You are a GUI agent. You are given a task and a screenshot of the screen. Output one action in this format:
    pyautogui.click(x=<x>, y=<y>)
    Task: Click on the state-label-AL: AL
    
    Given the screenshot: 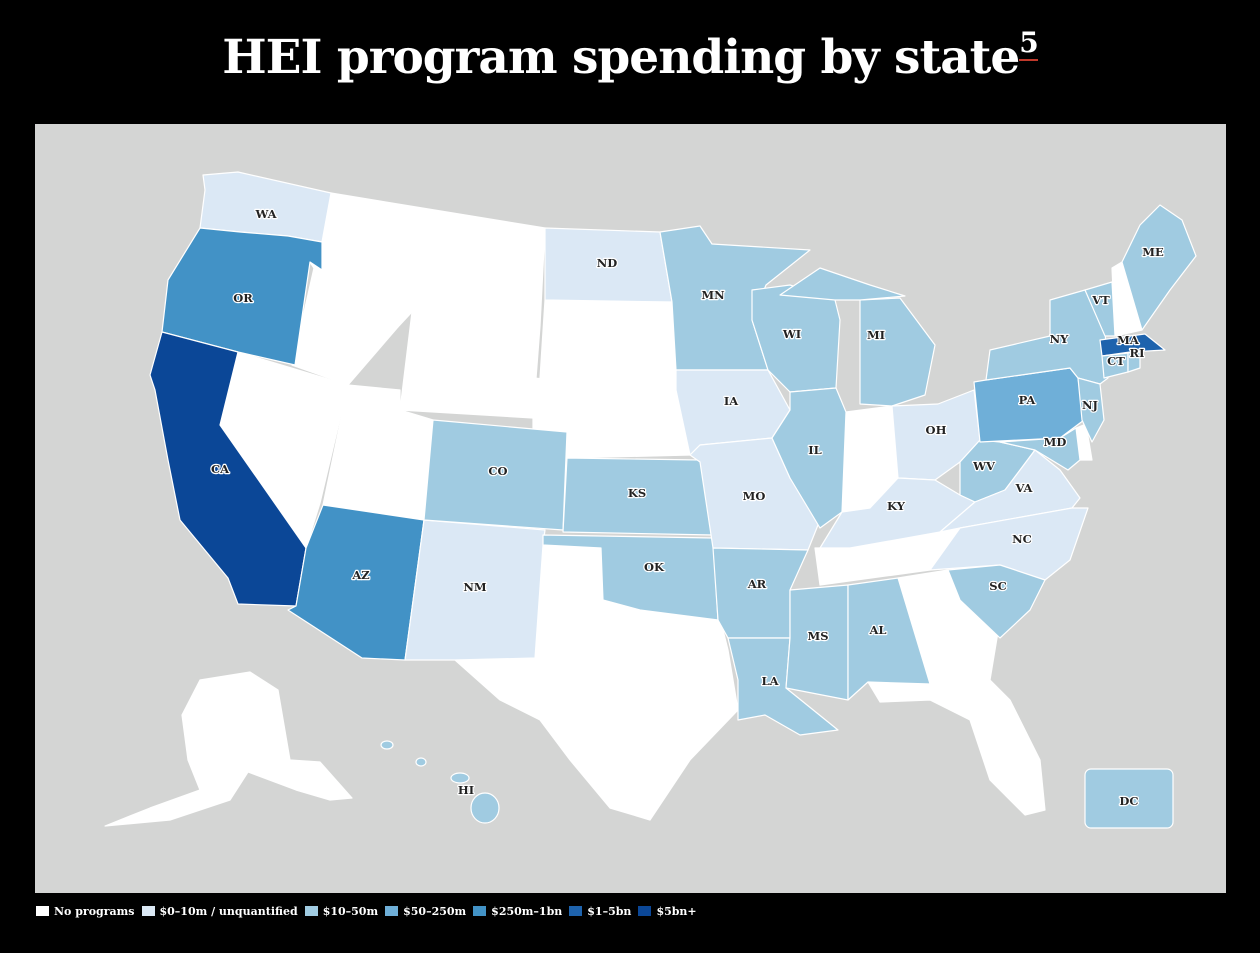 What is the action you would take?
    pyautogui.click(x=877, y=630)
    